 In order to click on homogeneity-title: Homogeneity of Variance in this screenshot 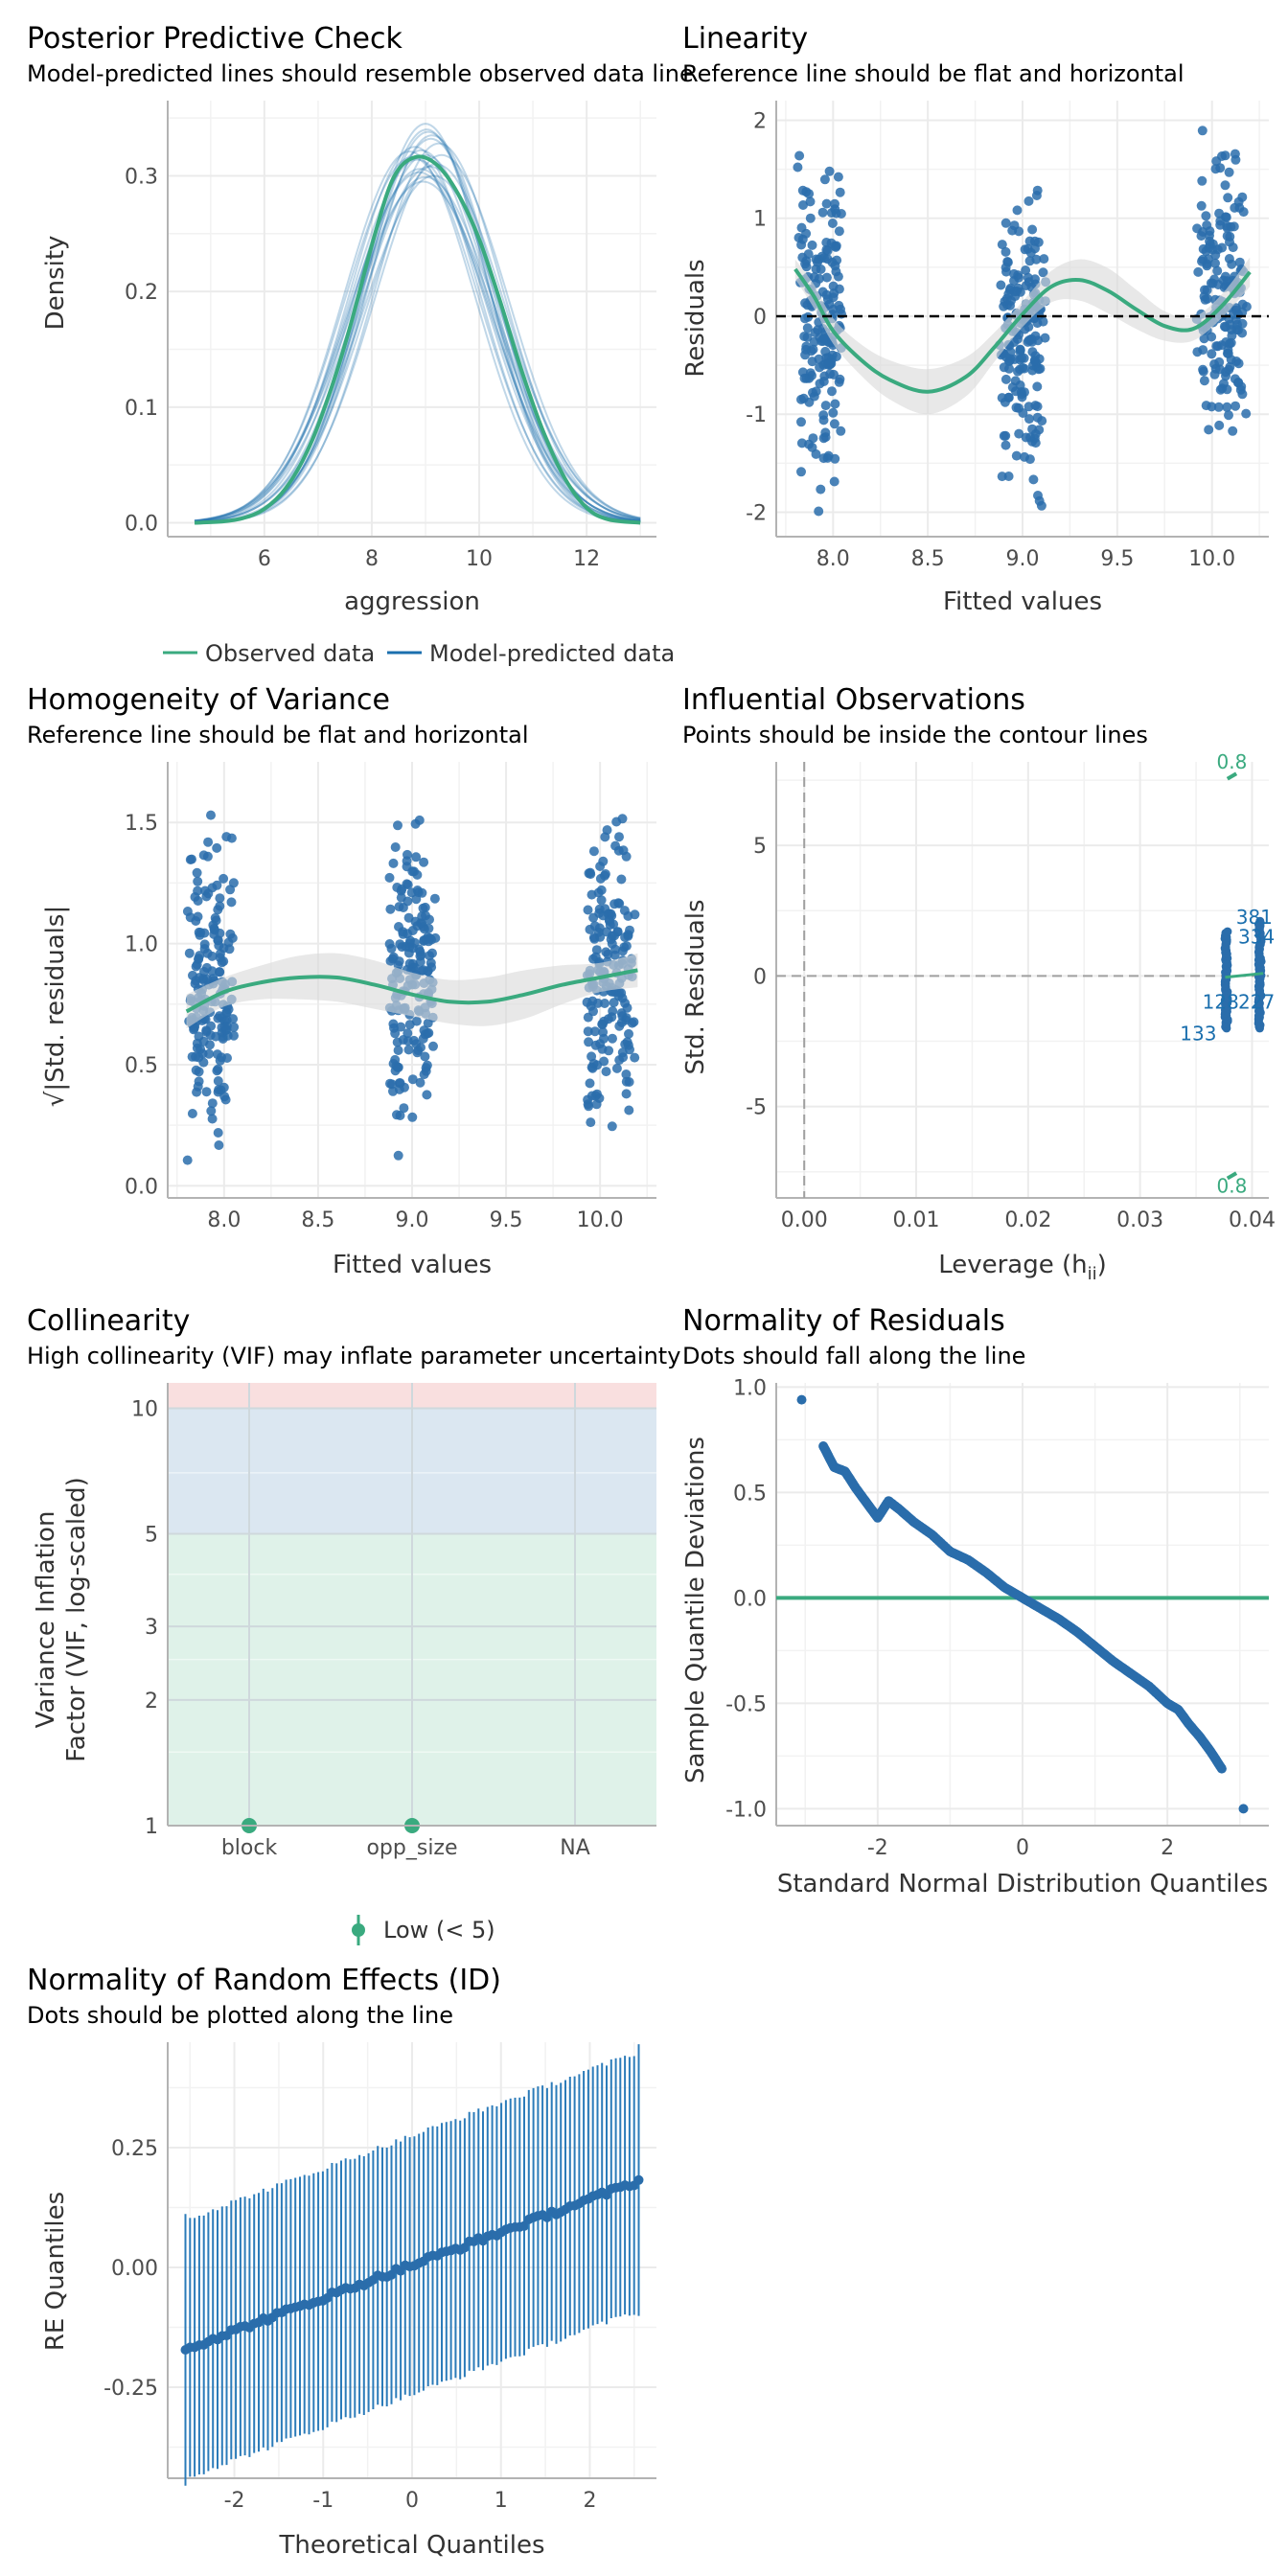, I will do `click(208, 700)`.